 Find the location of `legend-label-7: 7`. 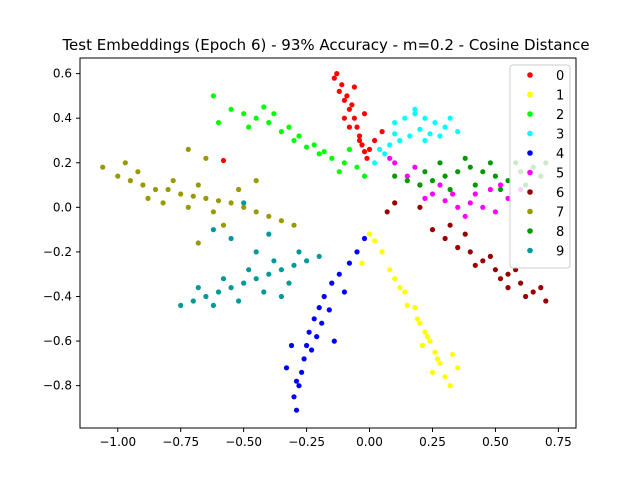

legend-label-7: 7 is located at coordinates (560, 213).